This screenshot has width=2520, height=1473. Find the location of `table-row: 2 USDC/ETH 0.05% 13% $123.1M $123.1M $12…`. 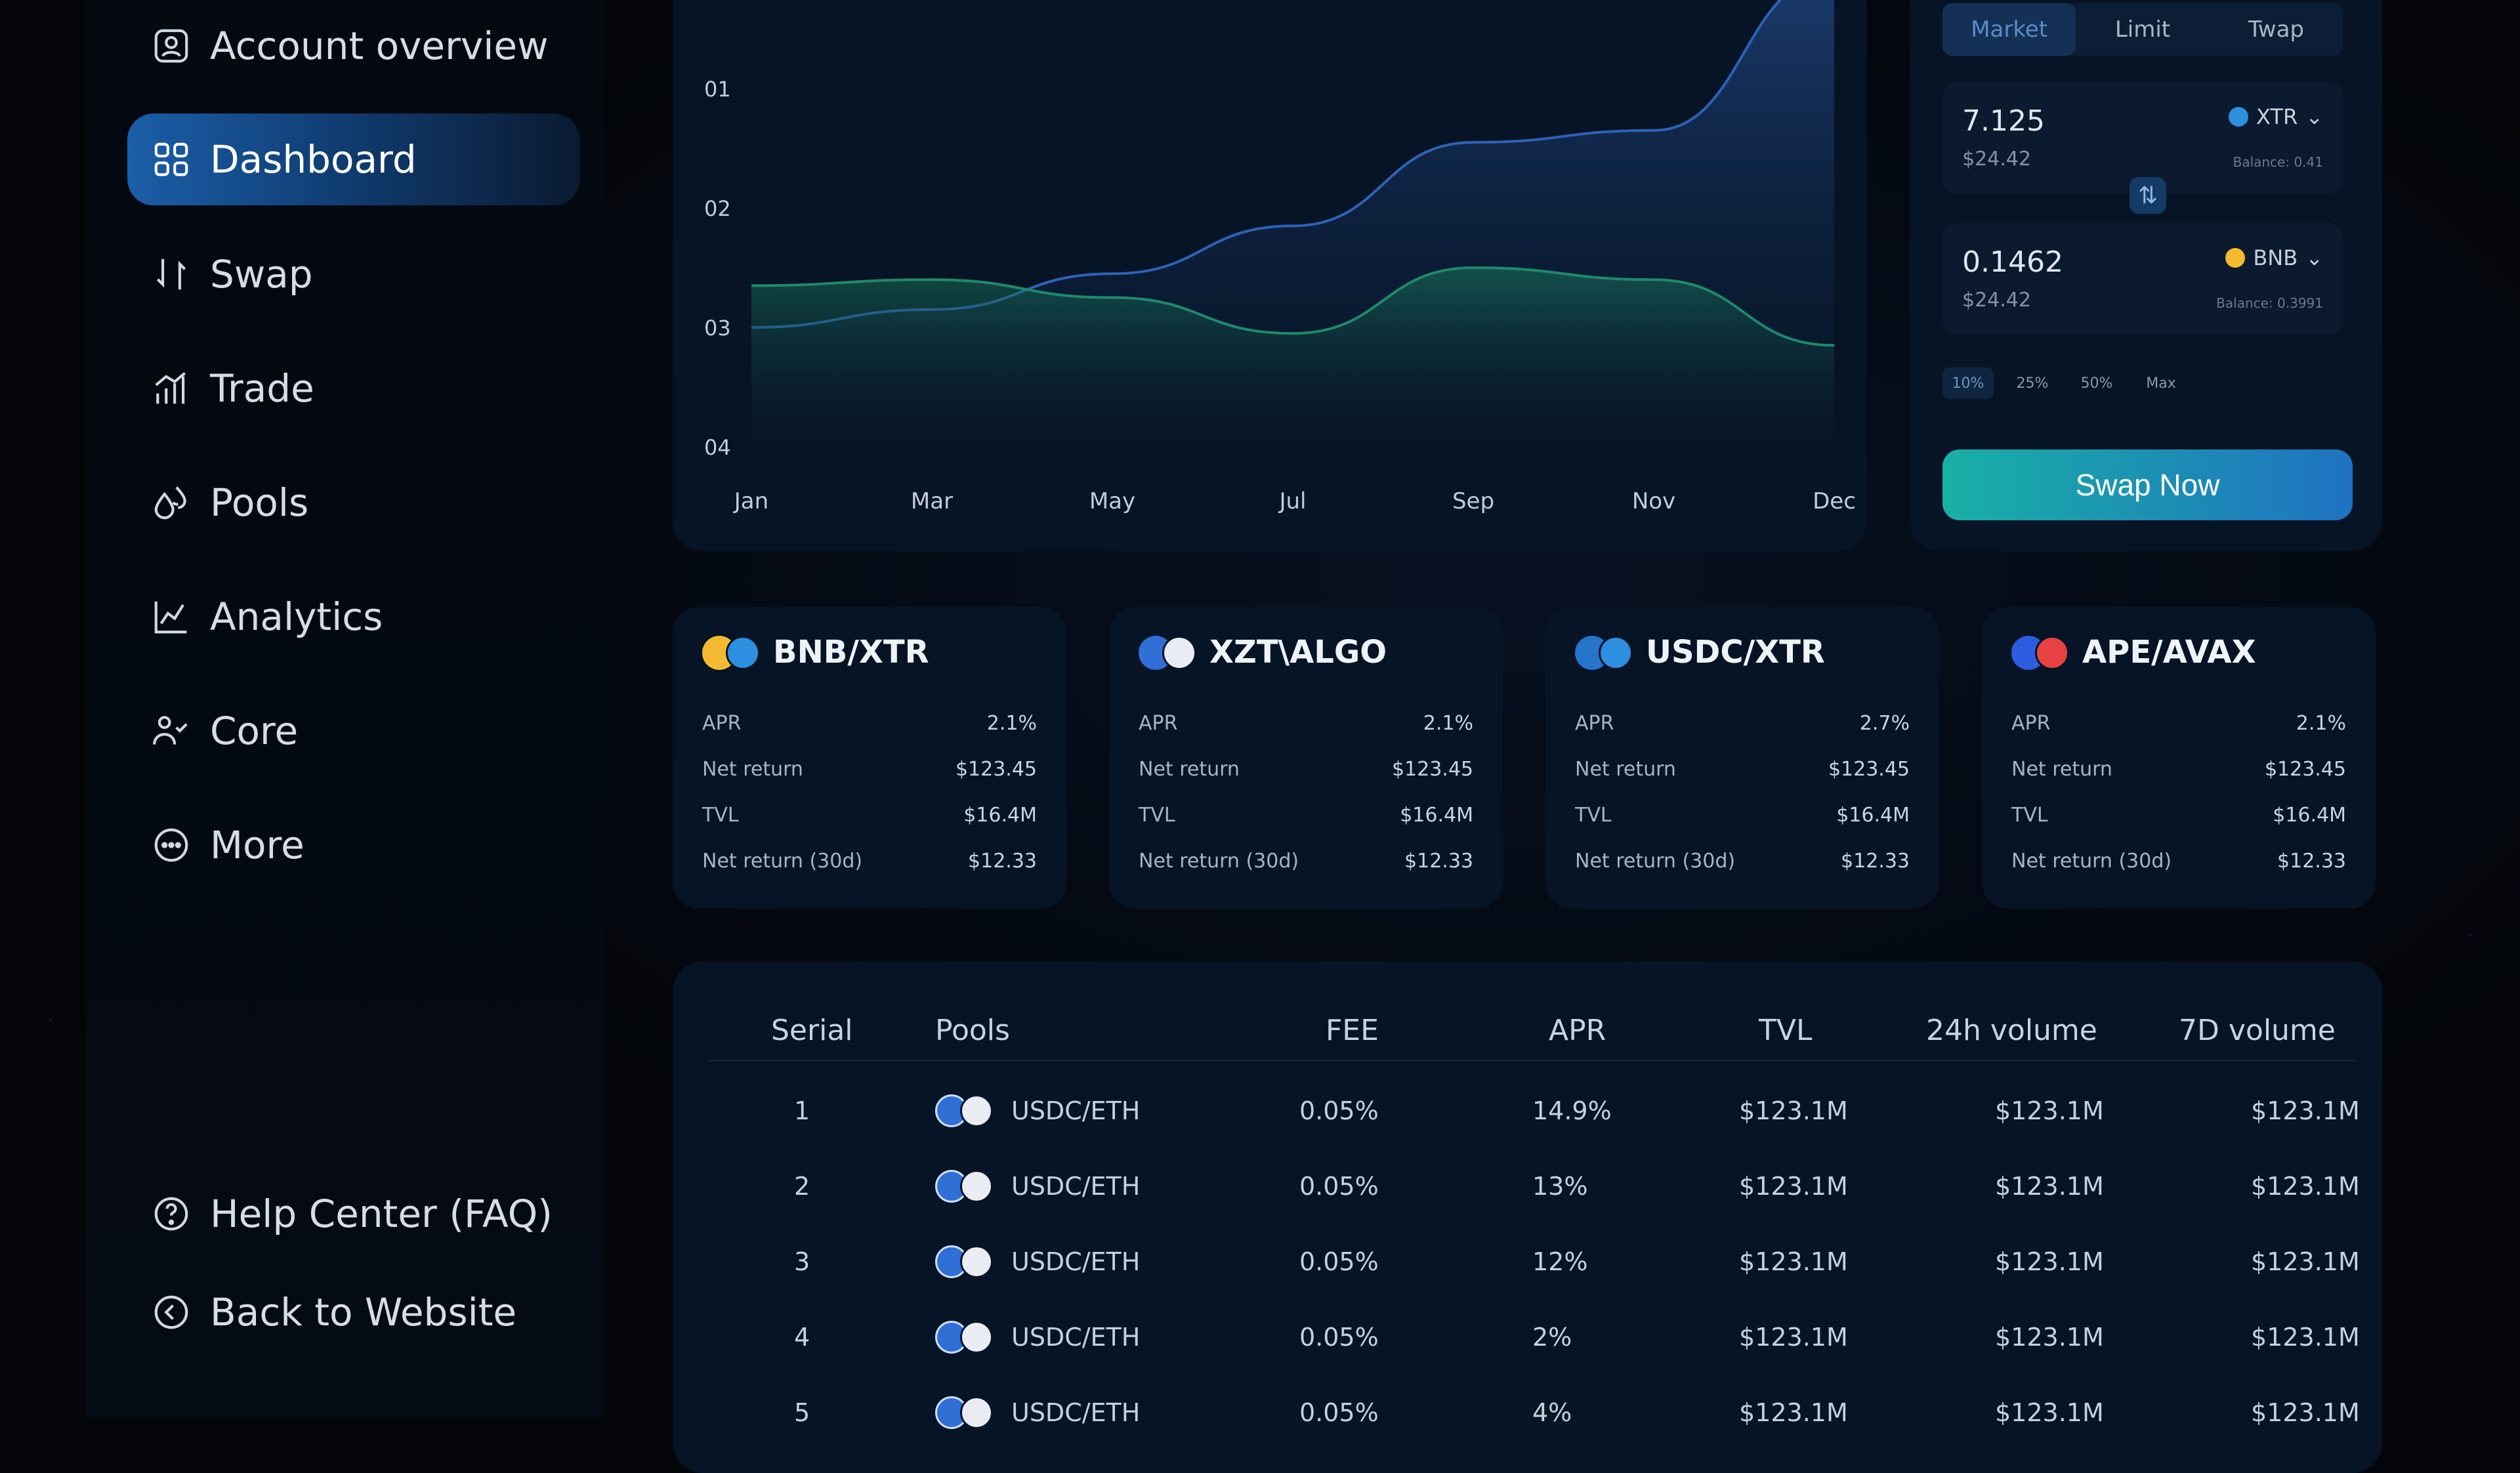

table-row: 2 USDC/ETH 0.05% 13% $123.1M $123.1M $12… is located at coordinates (1534, 1186).